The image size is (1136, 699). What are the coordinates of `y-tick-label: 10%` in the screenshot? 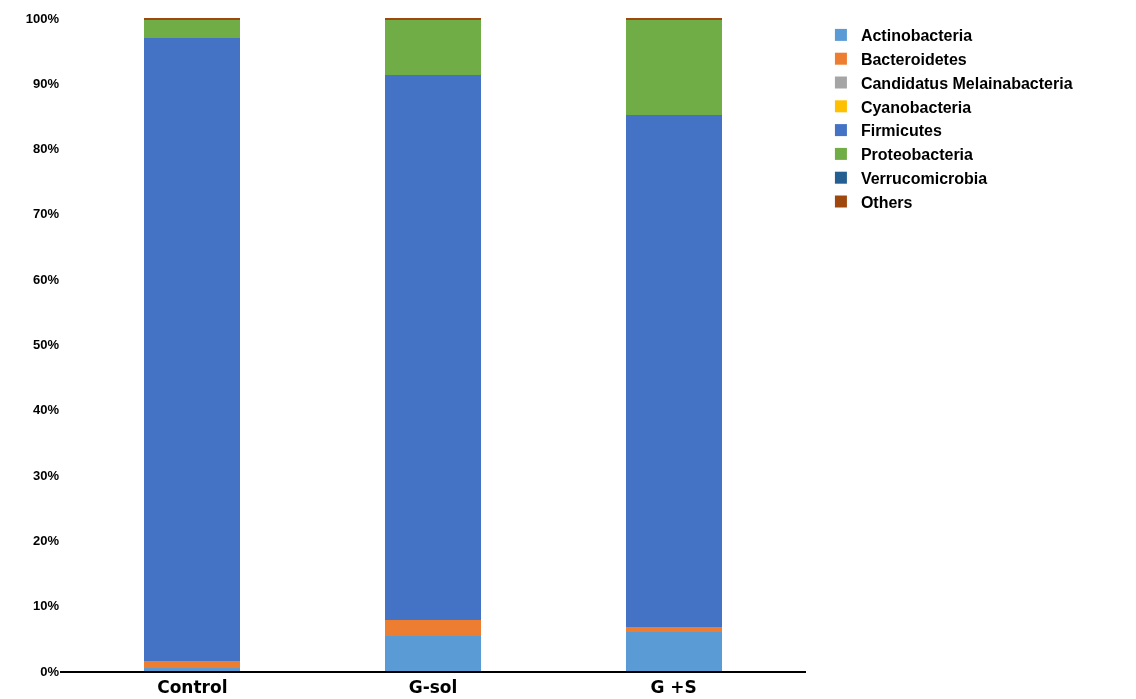 It's located at (46, 606).